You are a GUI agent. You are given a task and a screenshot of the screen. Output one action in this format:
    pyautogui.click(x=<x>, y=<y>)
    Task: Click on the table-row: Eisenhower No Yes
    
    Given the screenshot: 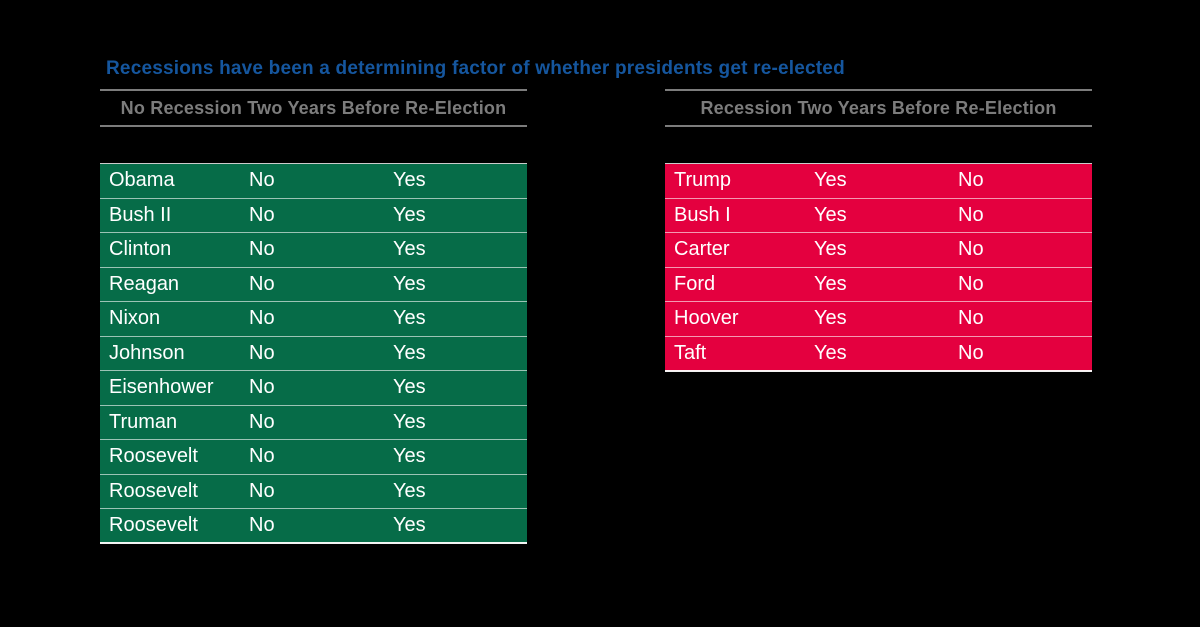 What is the action you would take?
    pyautogui.click(x=313, y=387)
    